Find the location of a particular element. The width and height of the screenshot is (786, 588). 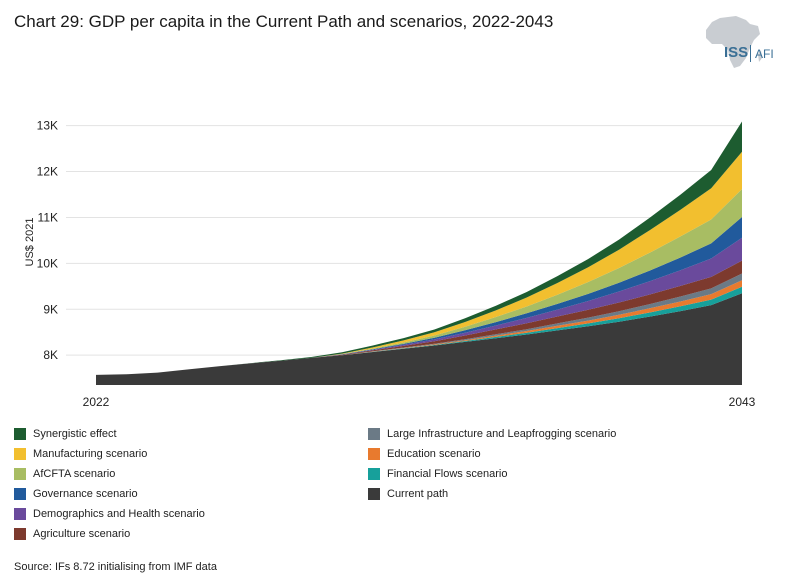

legend-item: Governance scenario is located at coordinates (109, 494).